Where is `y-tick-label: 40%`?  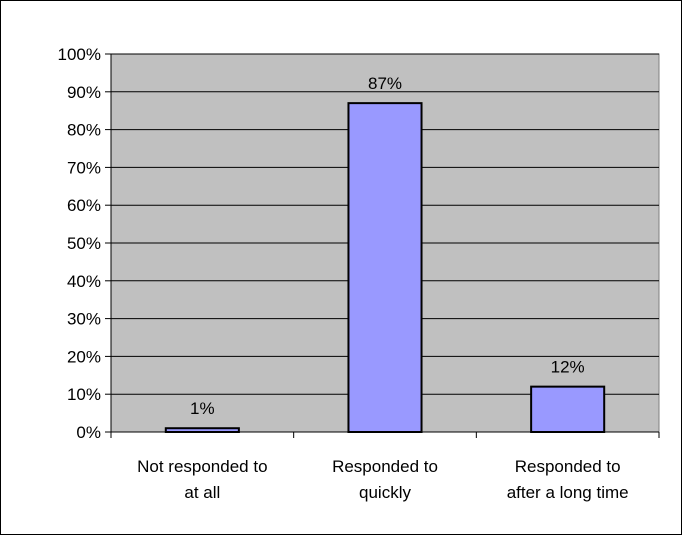 y-tick-label: 40% is located at coordinates (84, 281).